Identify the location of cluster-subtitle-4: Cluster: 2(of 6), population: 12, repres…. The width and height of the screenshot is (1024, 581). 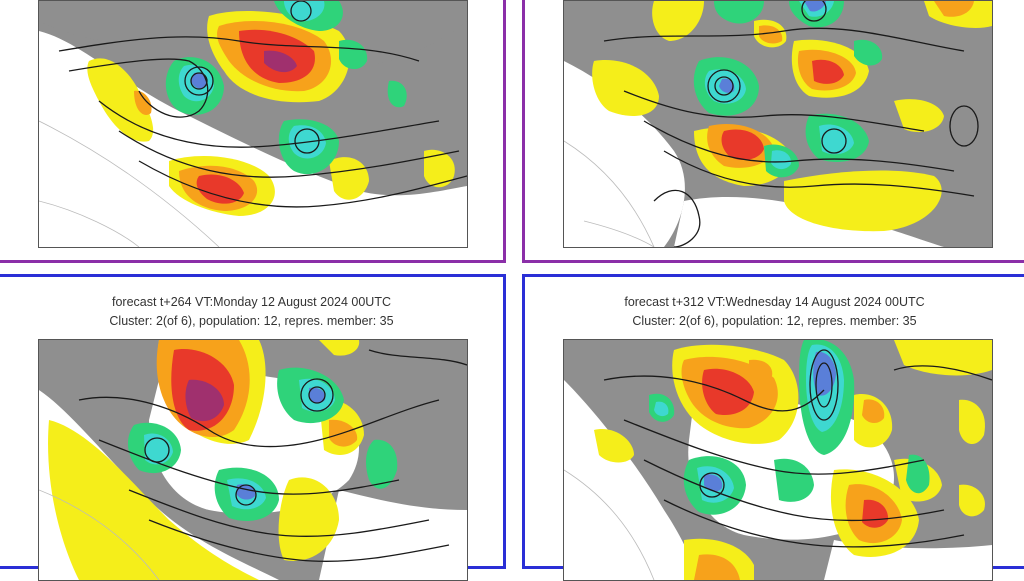
(774, 321).